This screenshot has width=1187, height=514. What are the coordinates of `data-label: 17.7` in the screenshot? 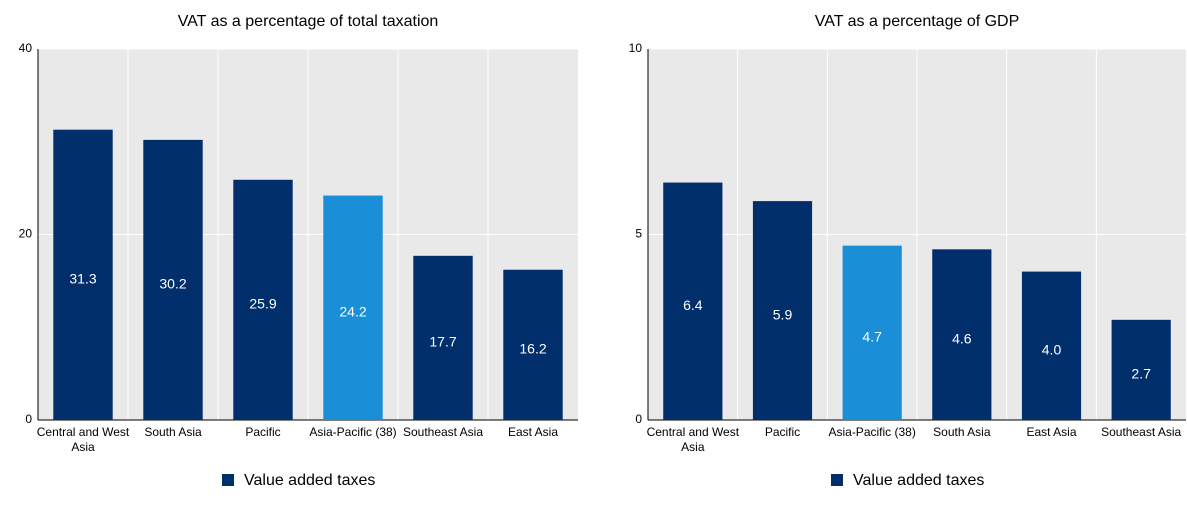 It's located at (442, 342).